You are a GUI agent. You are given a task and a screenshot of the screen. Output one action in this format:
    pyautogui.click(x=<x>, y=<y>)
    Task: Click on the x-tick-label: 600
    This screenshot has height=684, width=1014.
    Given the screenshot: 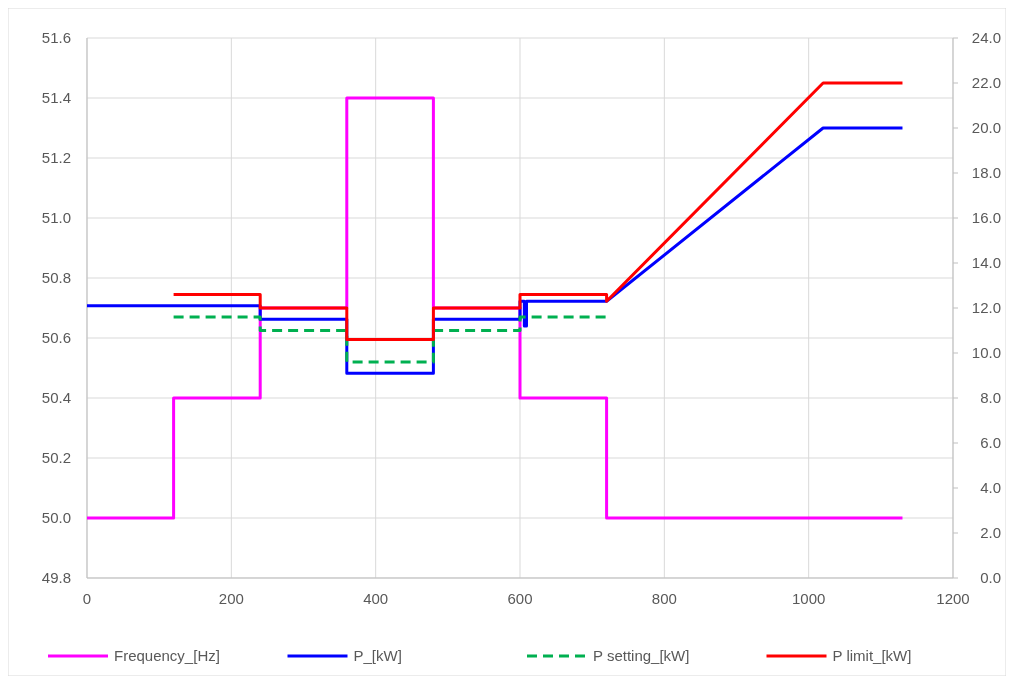 What is the action you would take?
    pyautogui.click(x=520, y=598)
    